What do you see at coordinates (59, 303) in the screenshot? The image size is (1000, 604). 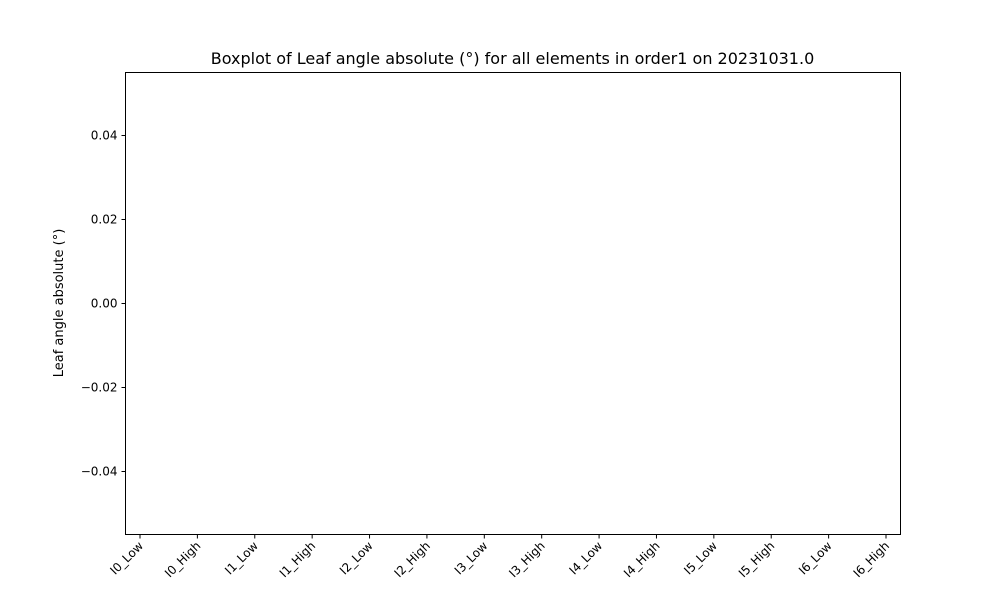 I see `y-axis-label: Leaf angle absolute (°)` at bounding box center [59, 303].